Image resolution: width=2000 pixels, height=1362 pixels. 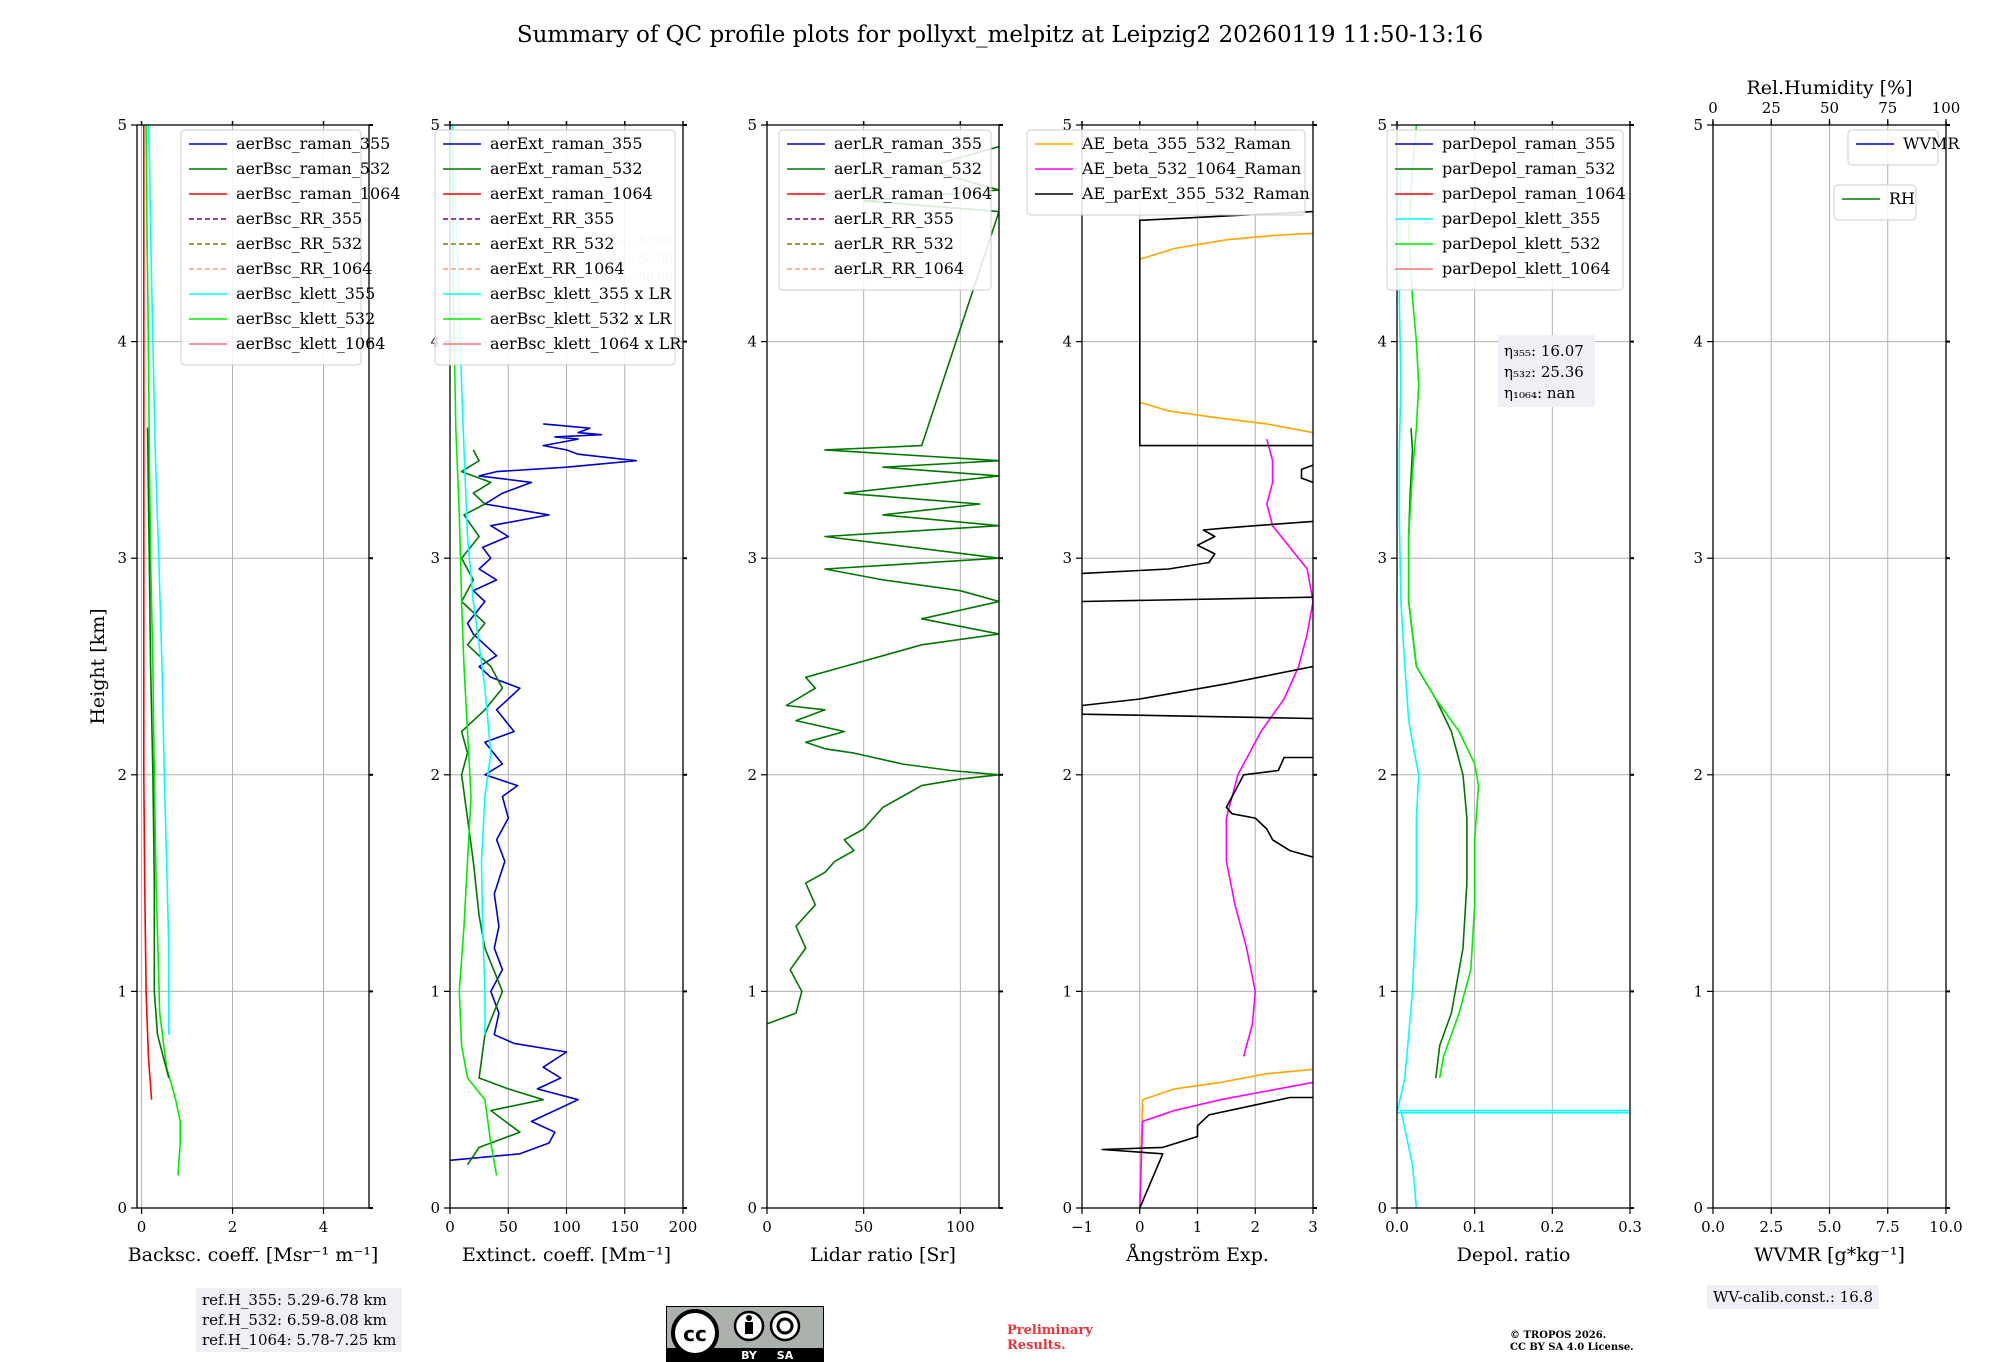 What do you see at coordinates (566, 168) in the screenshot?
I see `legend-label: aerExt_raman_532` at bounding box center [566, 168].